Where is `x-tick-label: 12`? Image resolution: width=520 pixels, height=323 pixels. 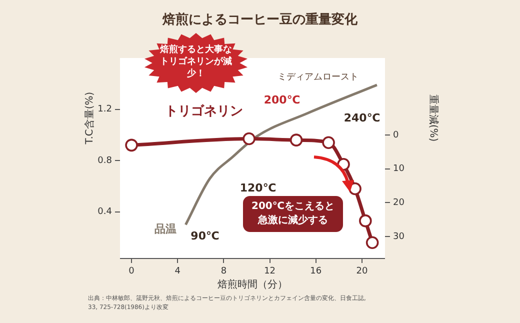
x-tick-label: 12 is located at coordinates (270, 271).